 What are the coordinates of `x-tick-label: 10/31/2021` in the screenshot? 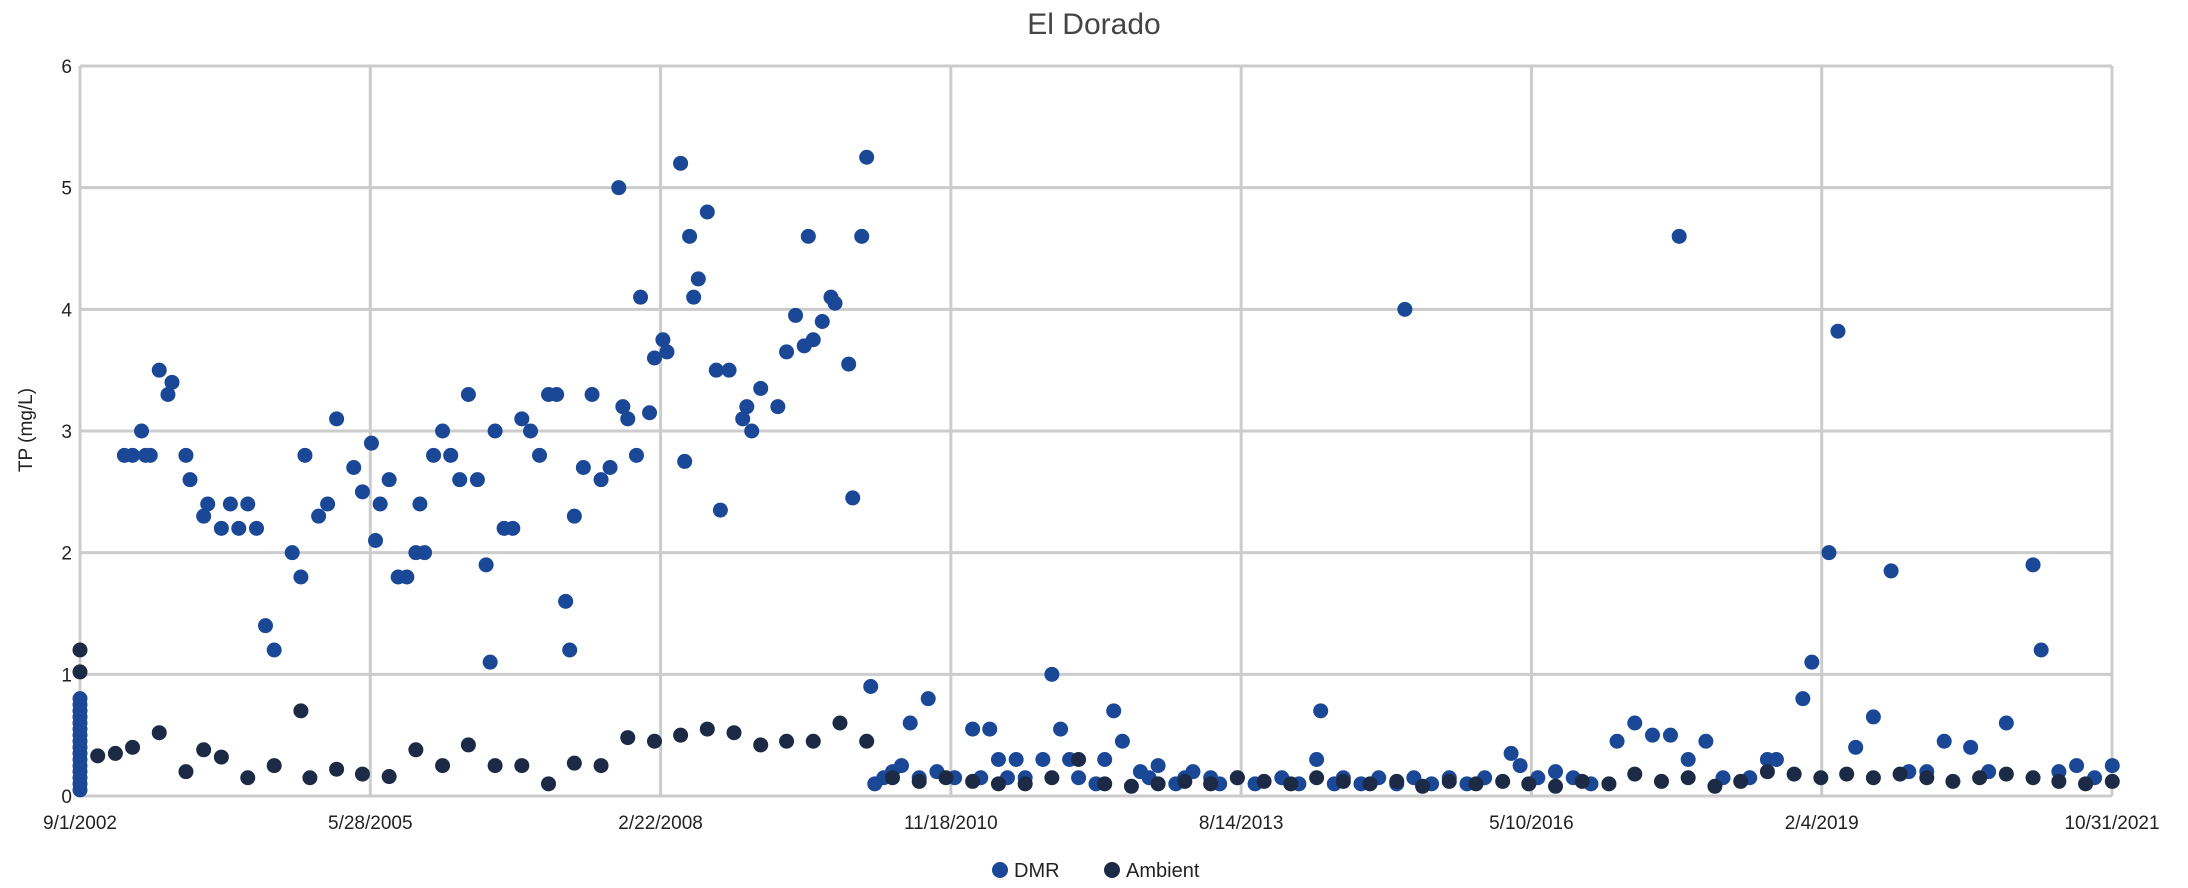 It's located at (2111, 823).